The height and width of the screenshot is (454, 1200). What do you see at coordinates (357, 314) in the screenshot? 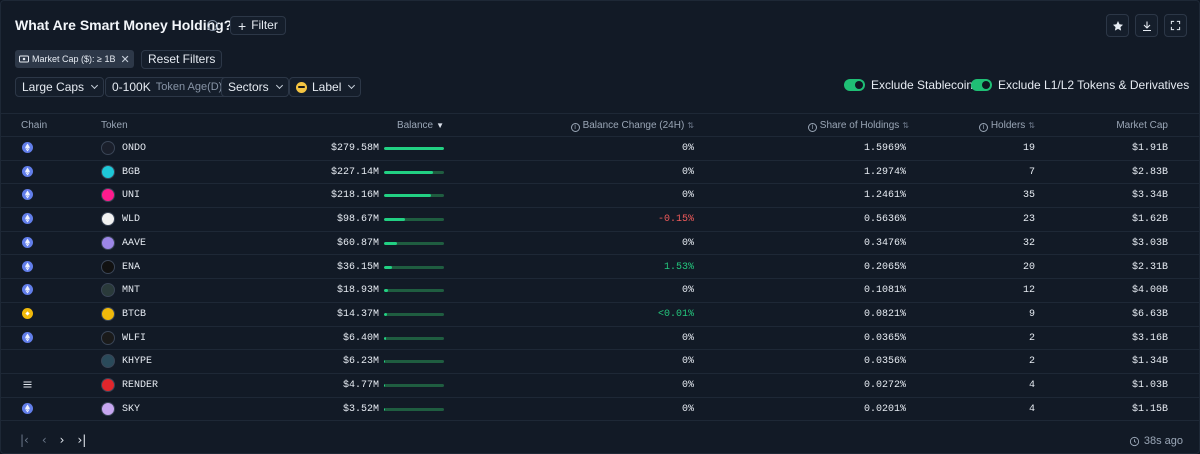
I see `balance-value: $14.37M` at bounding box center [357, 314].